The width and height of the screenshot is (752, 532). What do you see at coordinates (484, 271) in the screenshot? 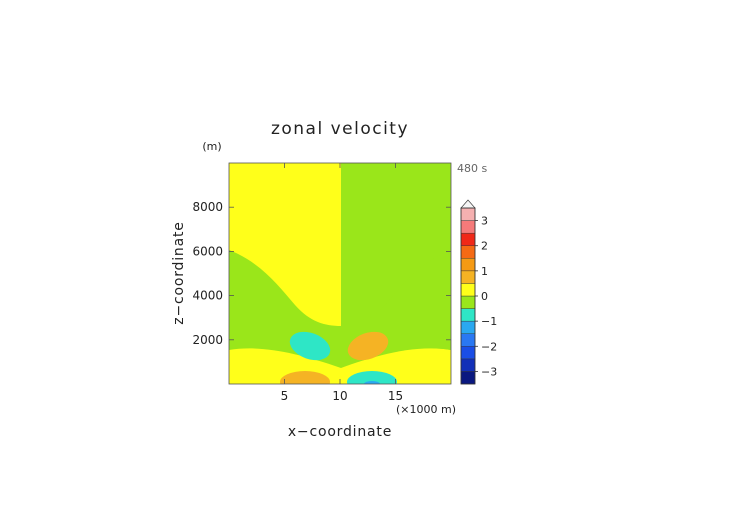
I see `colorbar-tick-label: 1` at bounding box center [484, 271].